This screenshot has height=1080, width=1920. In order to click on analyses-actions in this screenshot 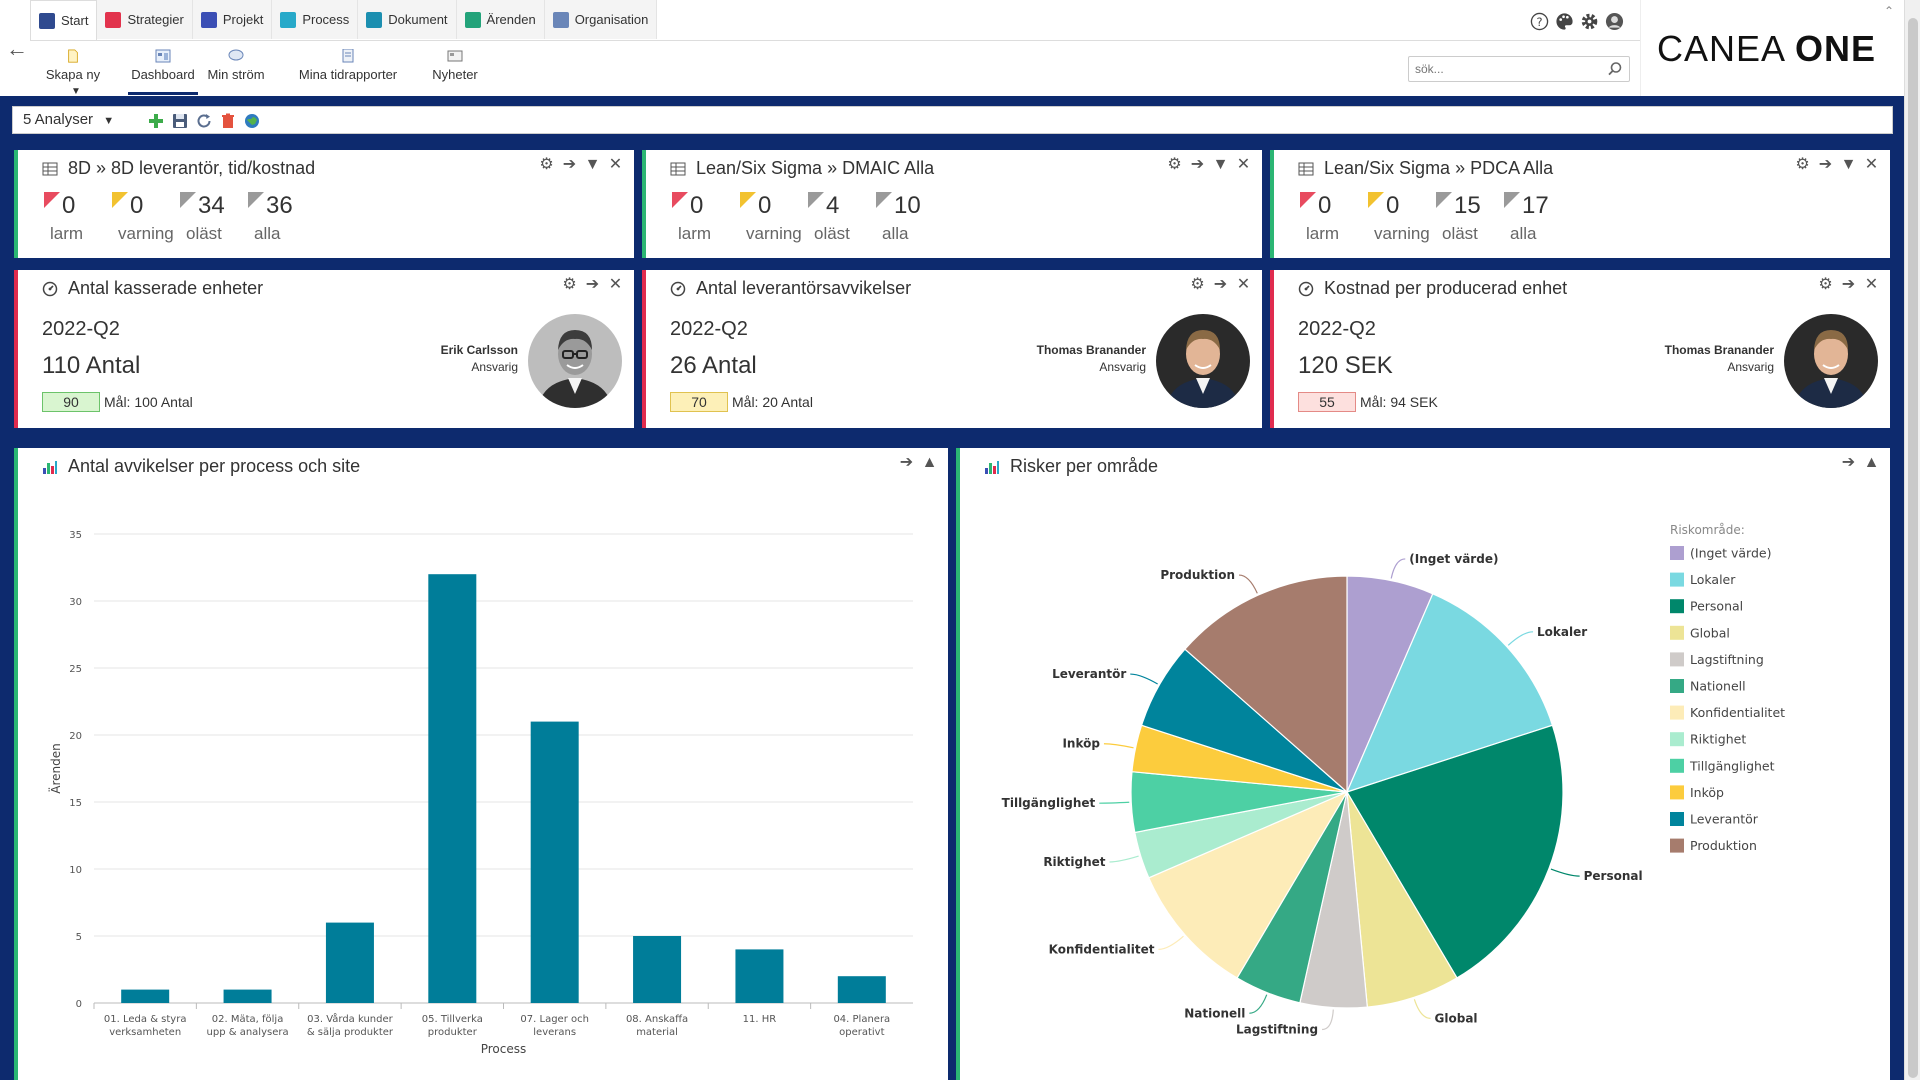, I will do `click(204, 121)`.